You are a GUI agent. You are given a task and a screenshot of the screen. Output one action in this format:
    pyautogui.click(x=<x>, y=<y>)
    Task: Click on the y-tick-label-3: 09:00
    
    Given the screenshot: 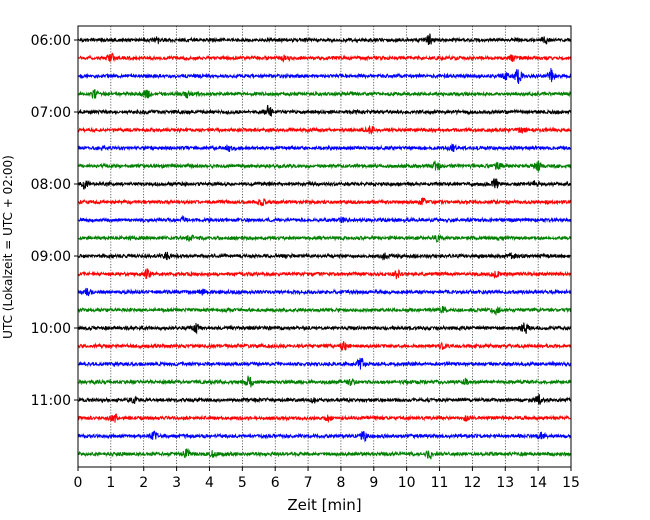 What is the action you would take?
    pyautogui.click(x=51, y=257)
    